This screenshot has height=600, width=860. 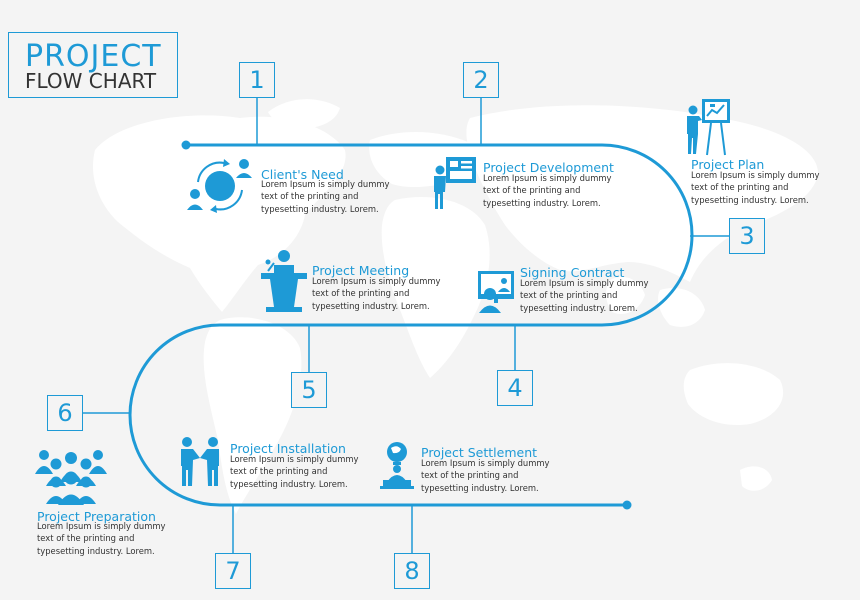 What do you see at coordinates (496, 292) in the screenshot?
I see `video-call-icon` at bounding box center [496, 292].